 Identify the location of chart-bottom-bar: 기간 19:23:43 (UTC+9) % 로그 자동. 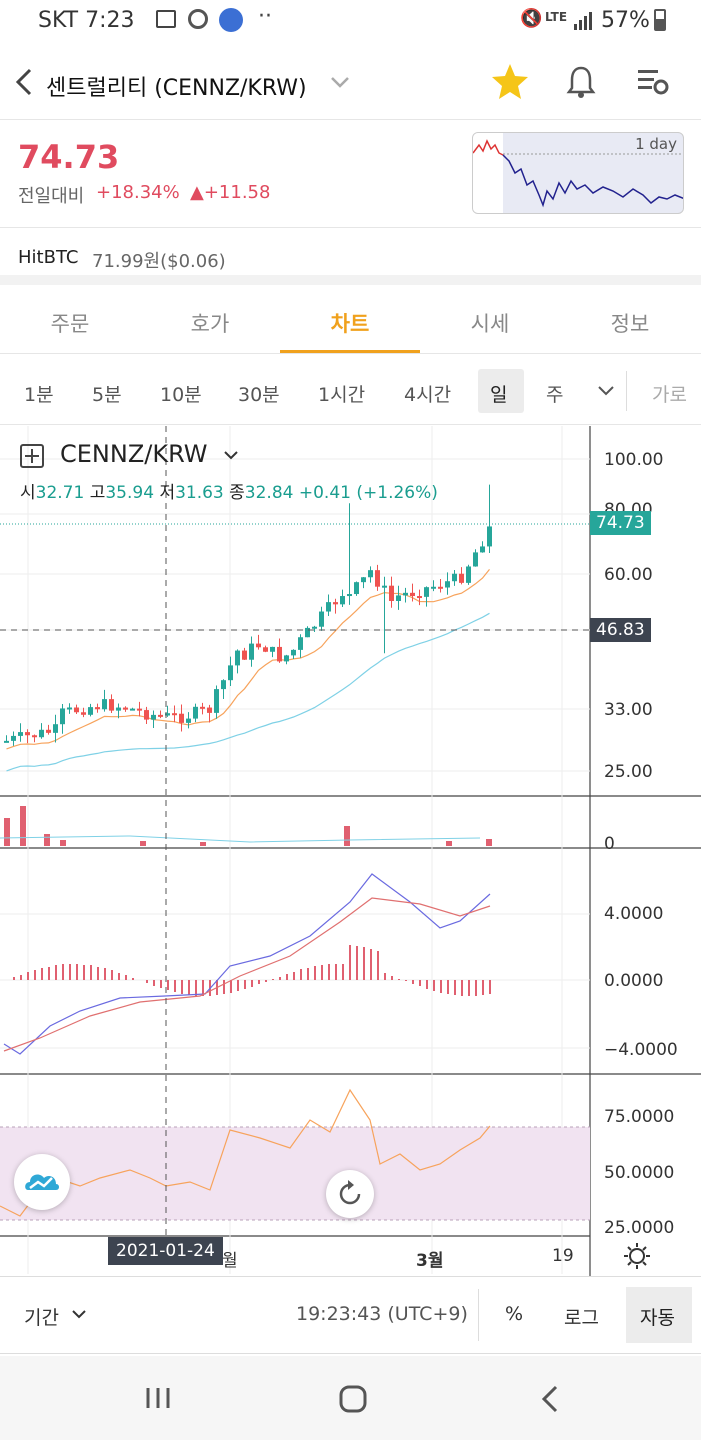
(350, 1315).